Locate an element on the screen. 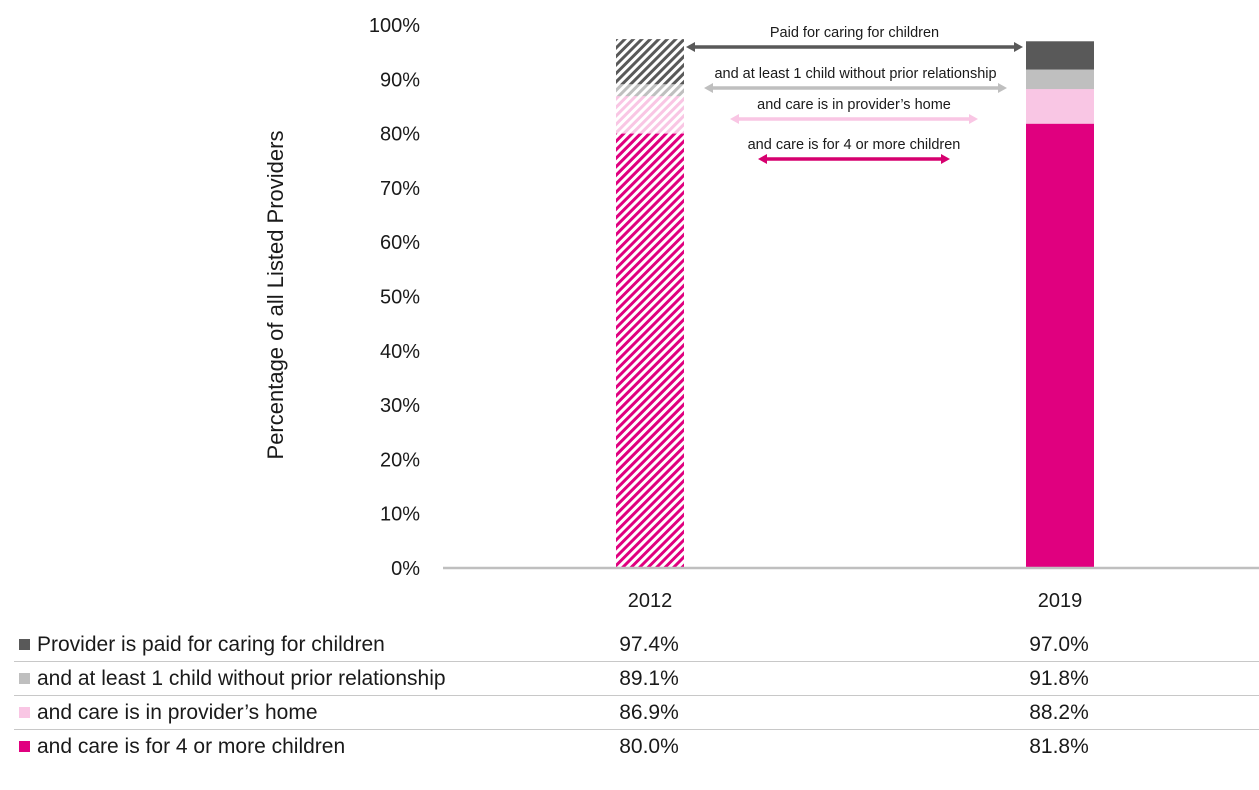  y-tick-label: 60% is located at coordinates (400, 243).